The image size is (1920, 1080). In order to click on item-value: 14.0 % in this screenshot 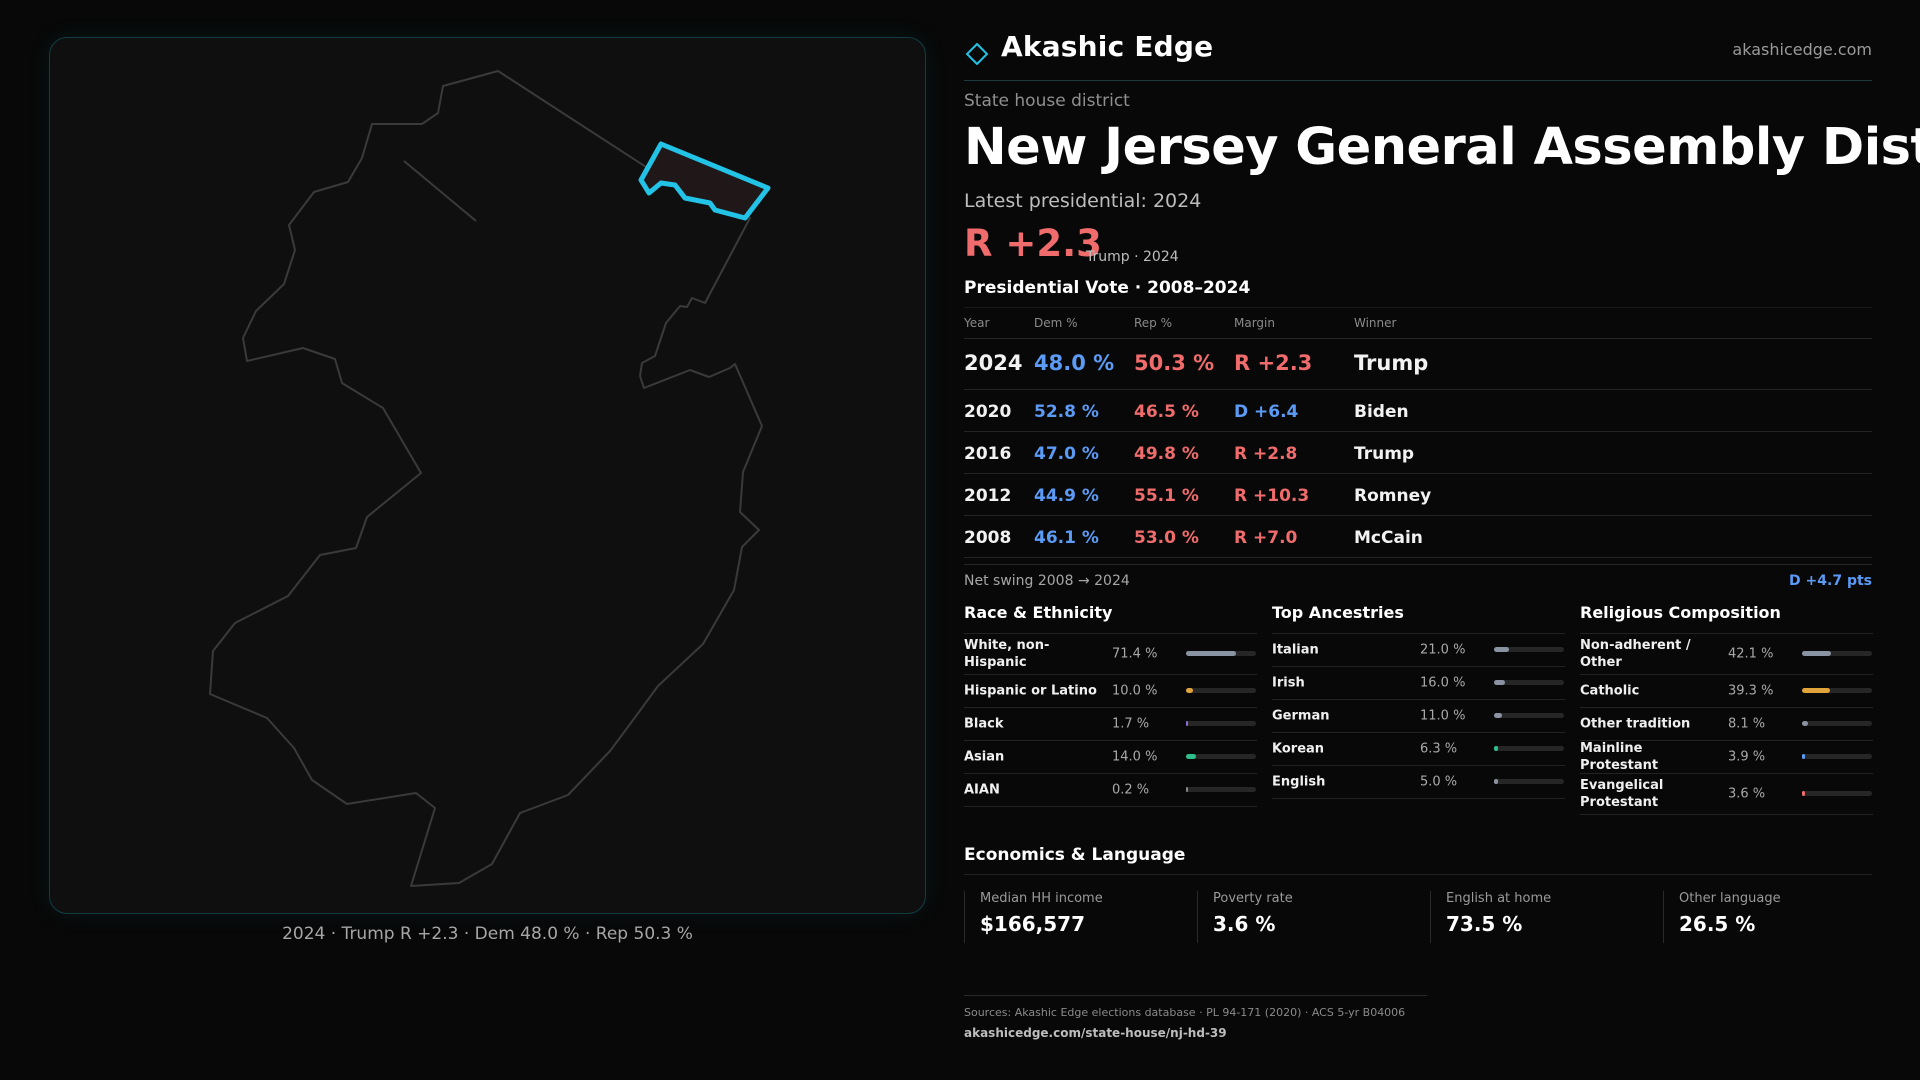, I will do `click(1135, 757)`.